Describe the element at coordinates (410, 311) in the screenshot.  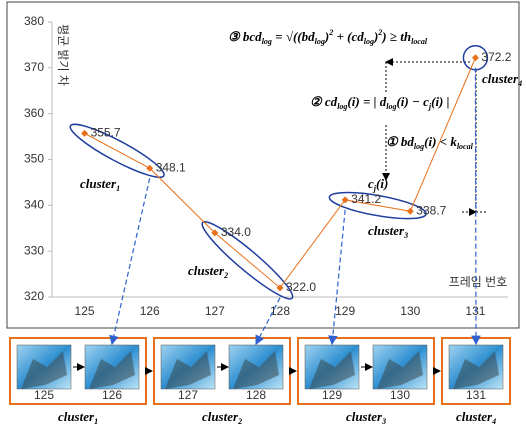
I see `x-tick-label: 130` at that location.